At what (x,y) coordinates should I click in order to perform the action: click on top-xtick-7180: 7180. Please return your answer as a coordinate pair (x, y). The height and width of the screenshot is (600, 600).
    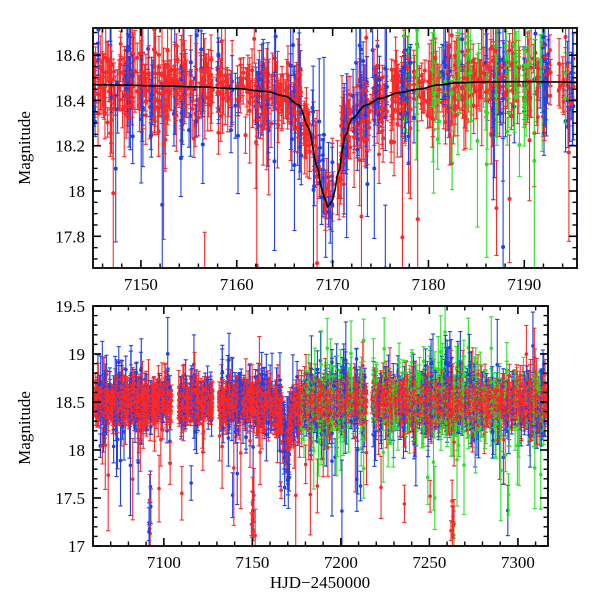
    Looking at the image, I should click on (428, 284).